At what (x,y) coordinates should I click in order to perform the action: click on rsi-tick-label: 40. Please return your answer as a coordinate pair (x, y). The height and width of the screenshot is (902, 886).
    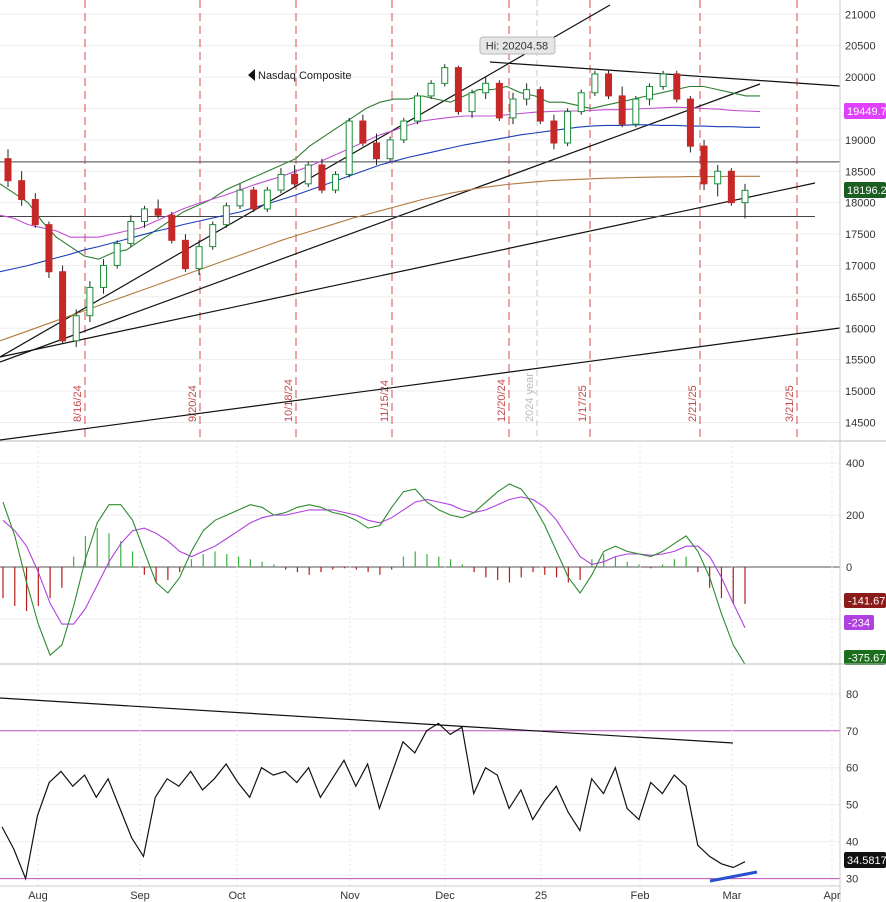
    Looking at the image, I should click on (852, 843).